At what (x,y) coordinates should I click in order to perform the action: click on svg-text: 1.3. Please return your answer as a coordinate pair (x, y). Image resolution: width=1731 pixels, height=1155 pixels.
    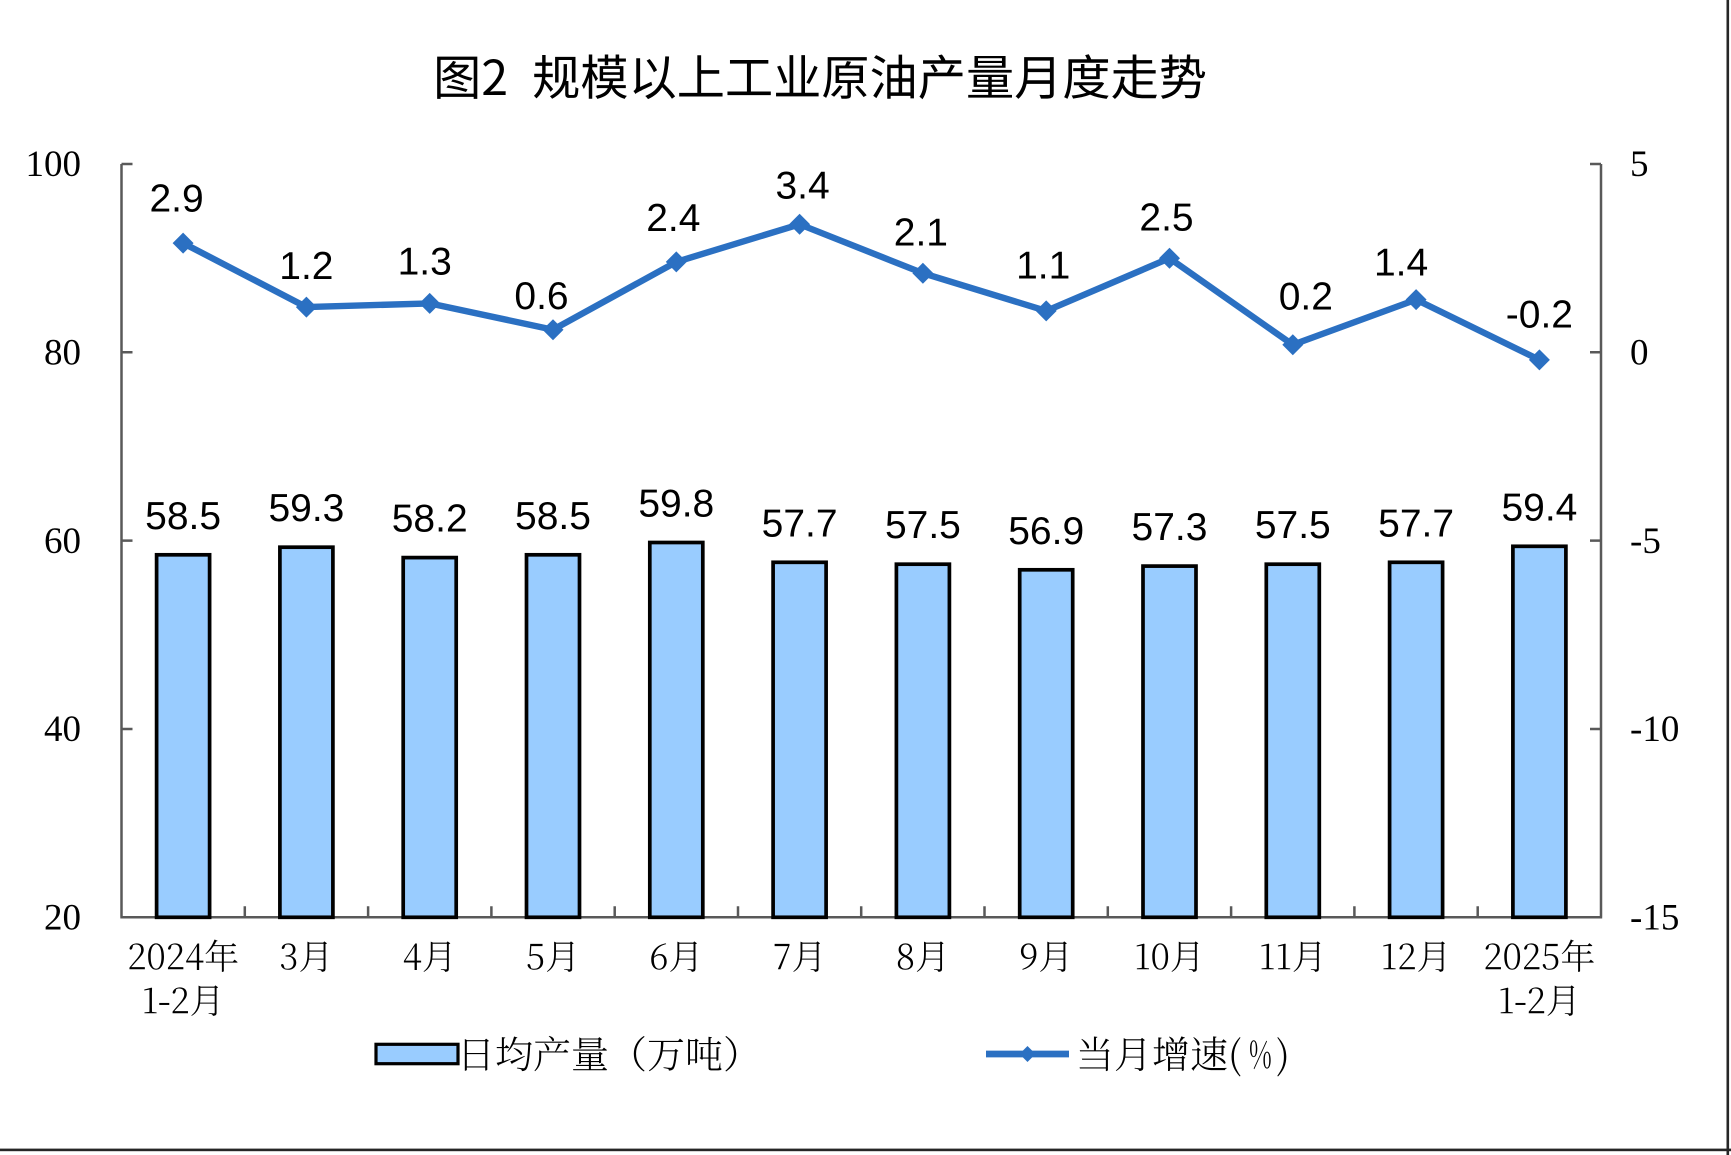
    Looking at the image, I should click on (425, 261).